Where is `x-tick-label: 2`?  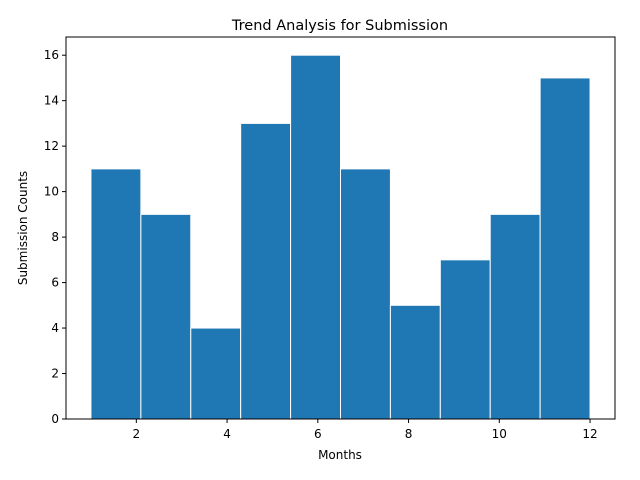
x-tick-label: 2 is located at coordinates (137, 434).